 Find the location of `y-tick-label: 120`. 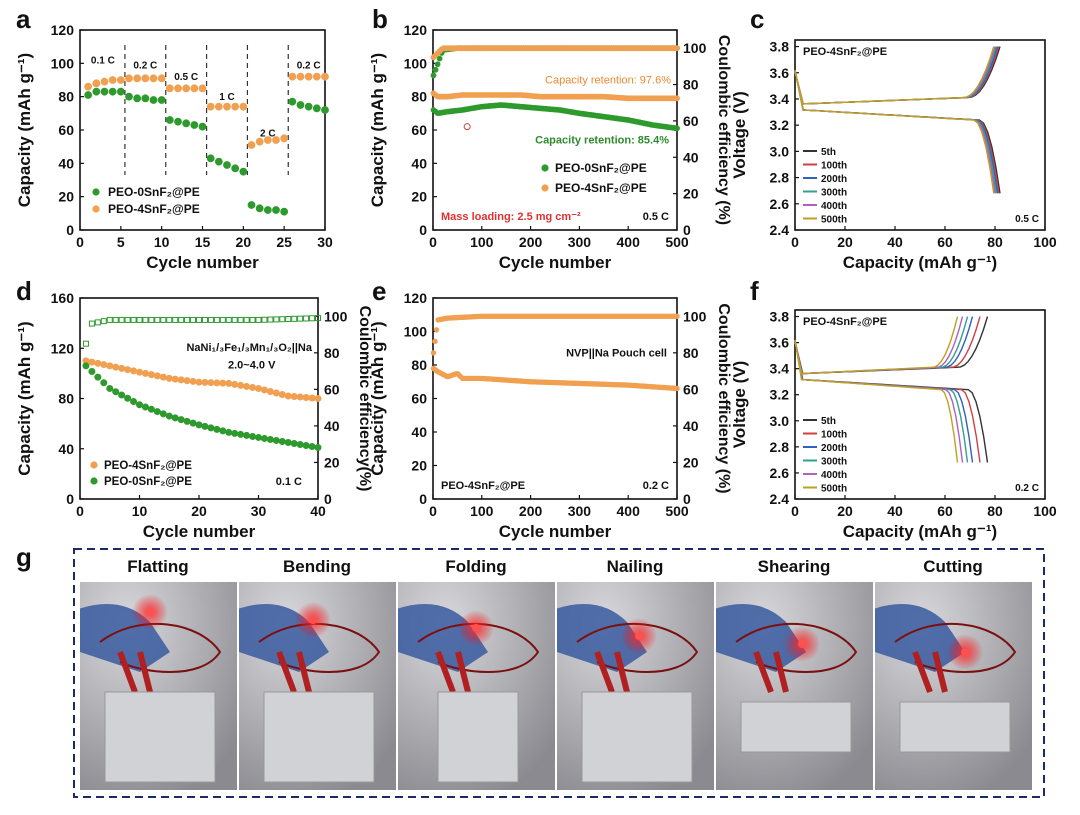

y-tick-label: 120 is located at coordinates (63, 348).